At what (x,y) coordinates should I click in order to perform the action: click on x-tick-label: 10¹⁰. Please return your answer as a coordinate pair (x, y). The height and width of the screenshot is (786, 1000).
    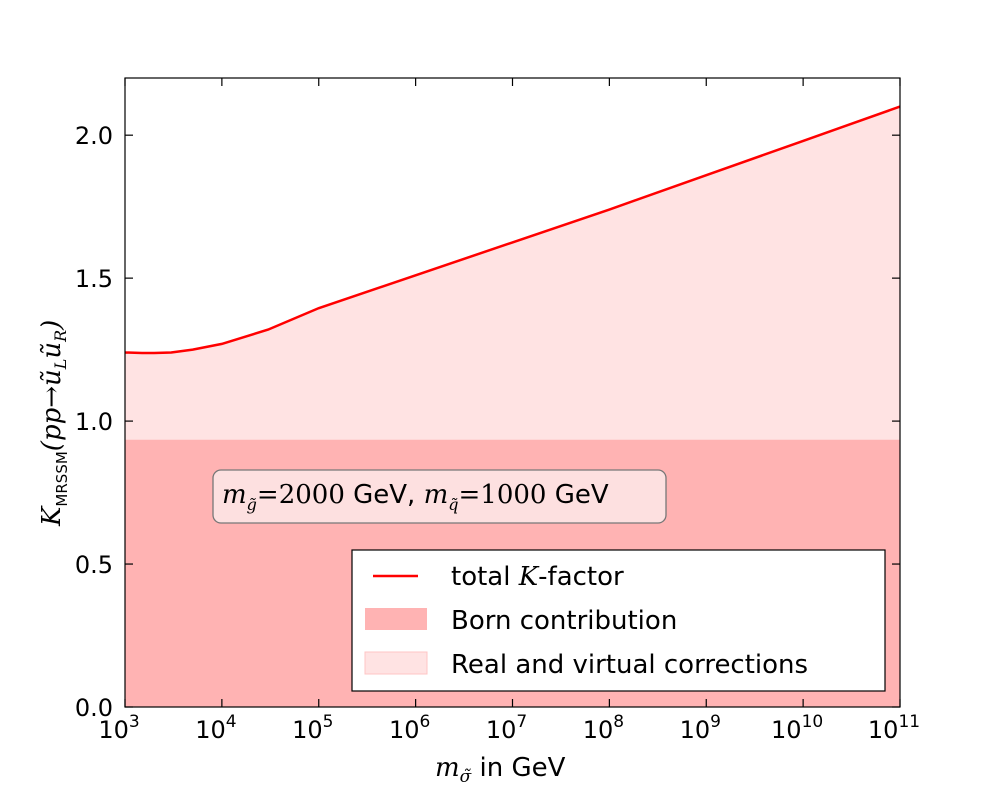
    Looking at the image, I should click on (797, 728).